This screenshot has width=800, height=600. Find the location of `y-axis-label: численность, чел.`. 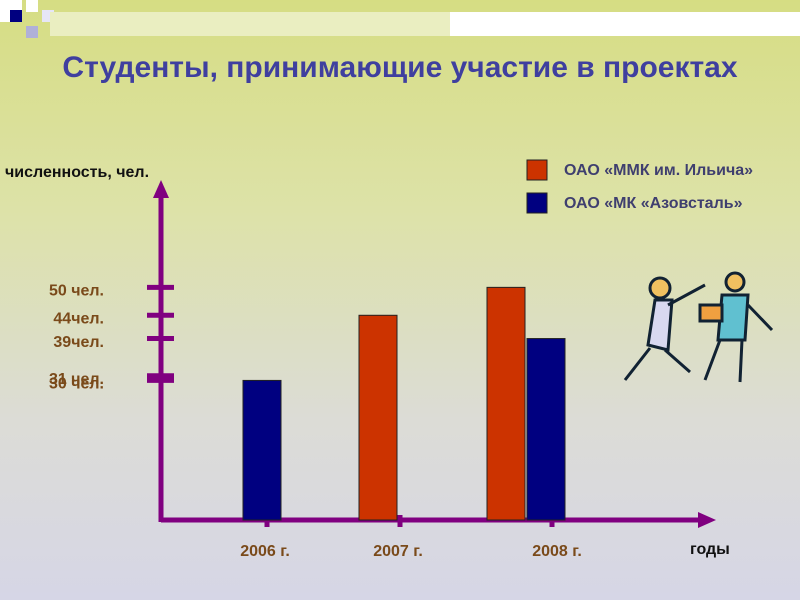

y-axis-label: численность, чел. is located at coordinates (77, 172).